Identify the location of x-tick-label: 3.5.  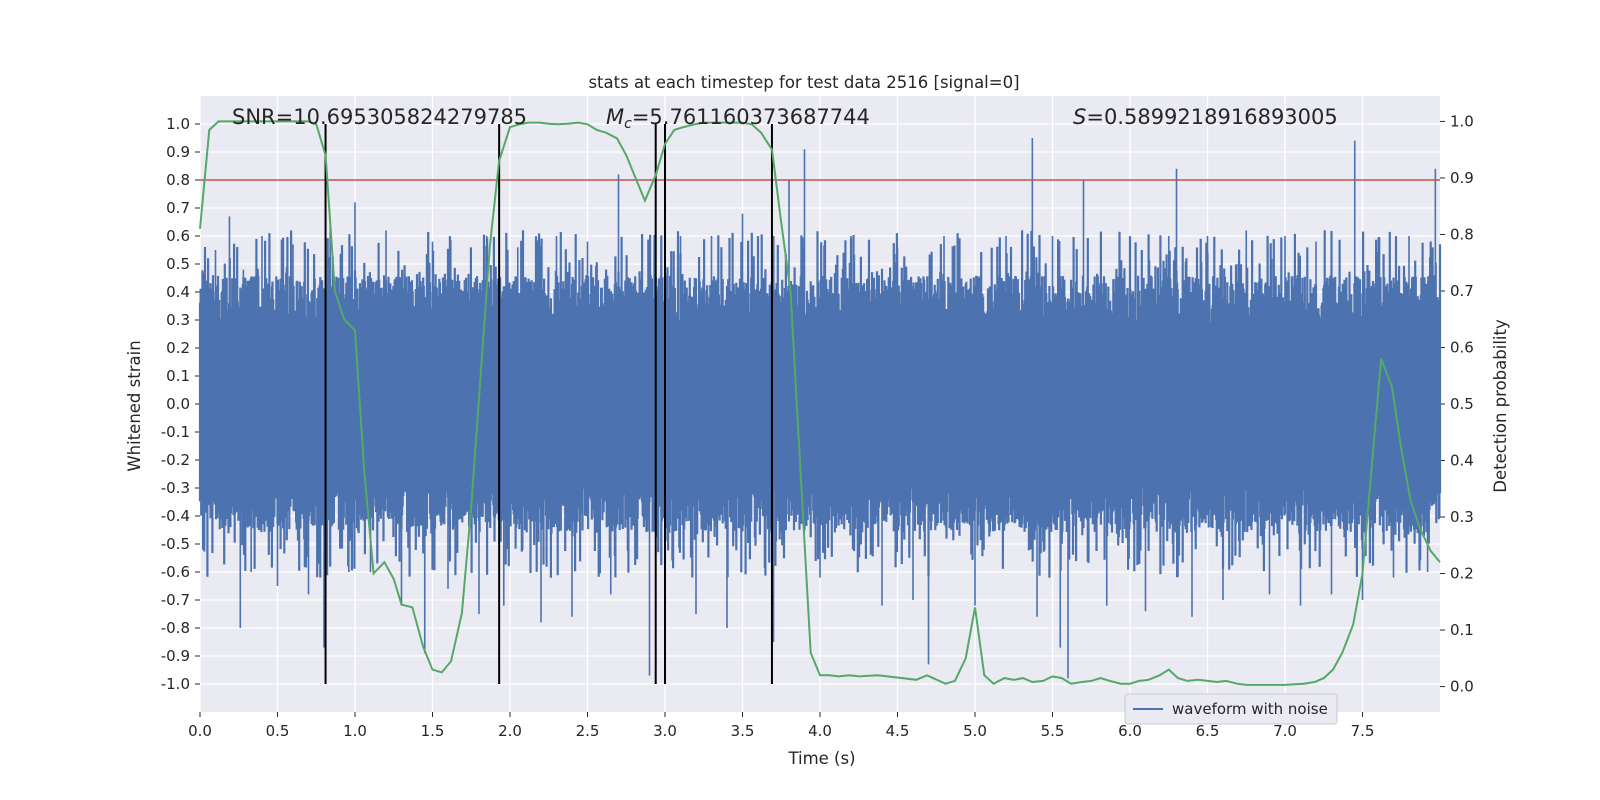
(743, 731).